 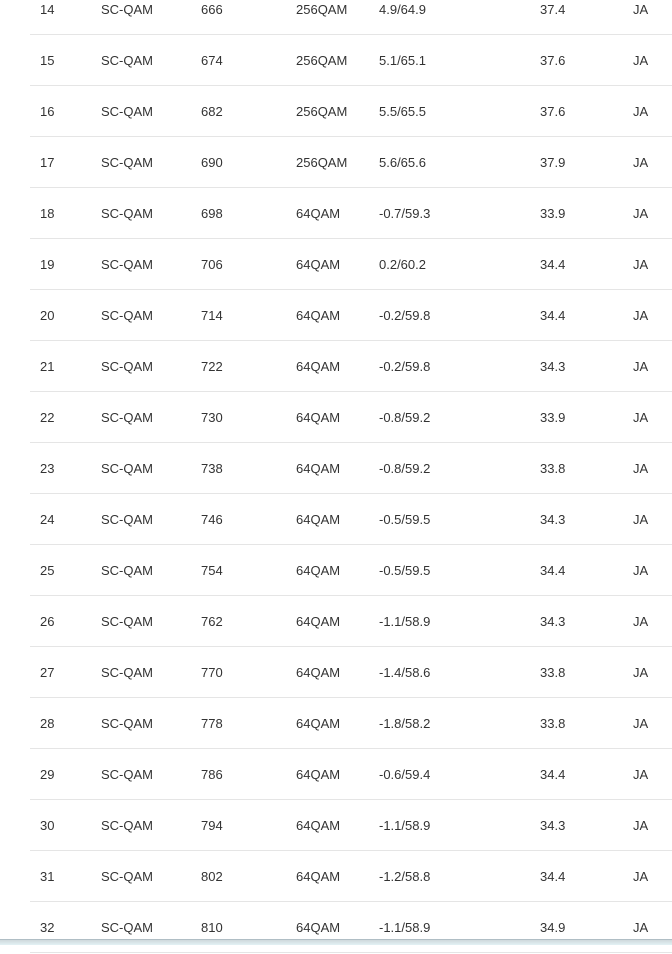 What do you see at coordinates (405, 774) in the screenshot?
I see `power-cell: -0.6/59.4` at bounding box center [405, 774].